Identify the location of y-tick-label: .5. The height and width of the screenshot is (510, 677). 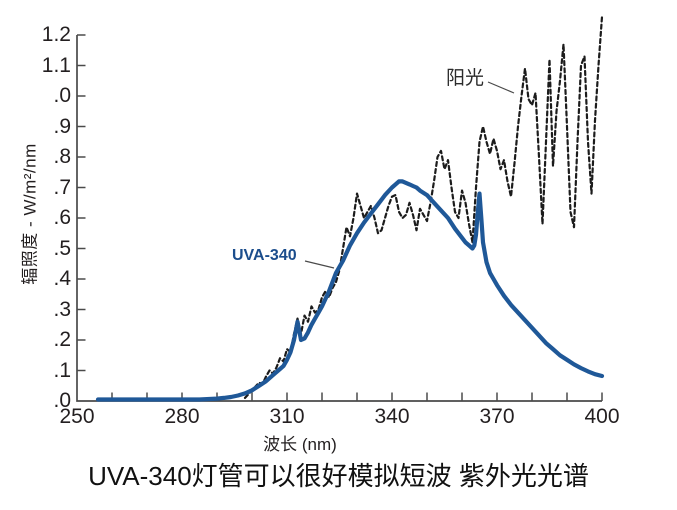
(62, 248).